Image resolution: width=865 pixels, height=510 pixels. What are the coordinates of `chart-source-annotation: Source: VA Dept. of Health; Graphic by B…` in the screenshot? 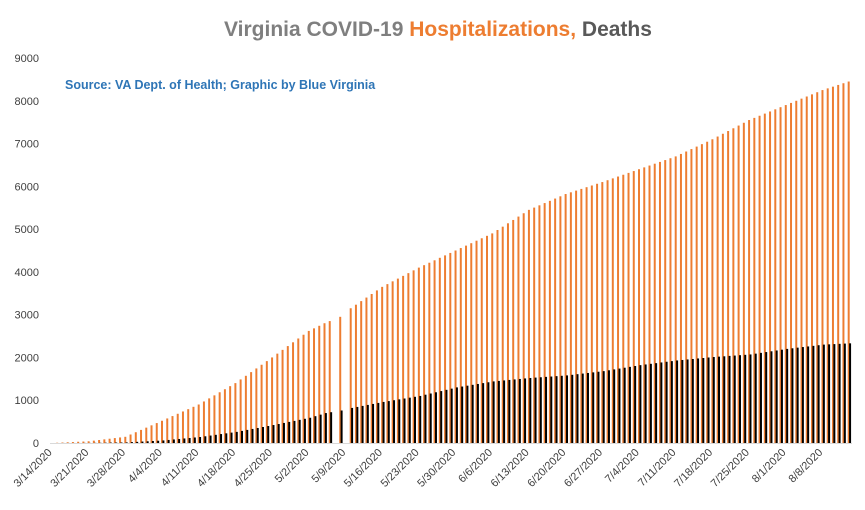 It's located at (220, 85).